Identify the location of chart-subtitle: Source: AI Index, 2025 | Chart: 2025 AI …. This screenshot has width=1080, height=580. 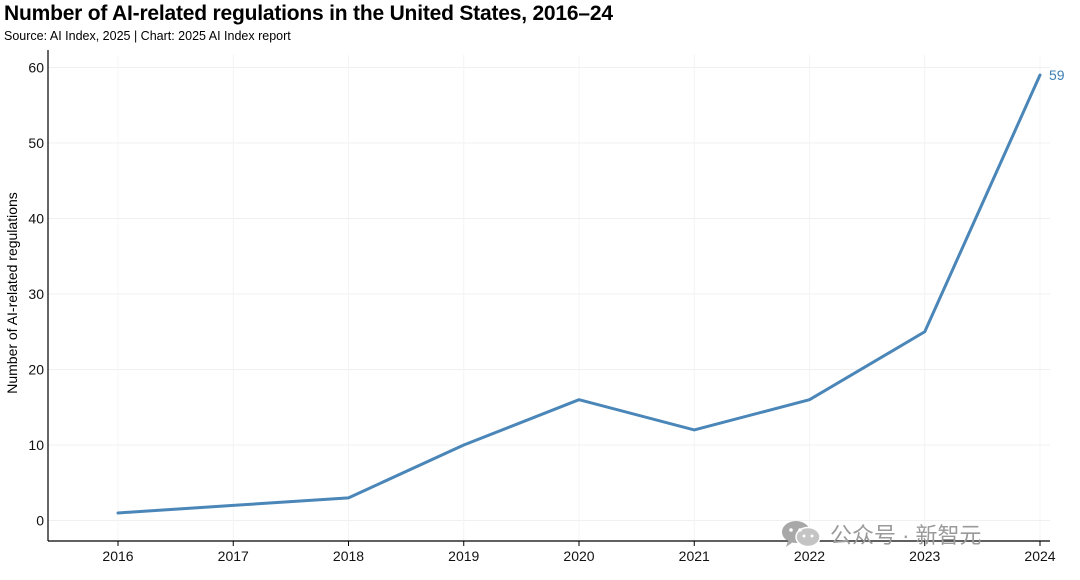
(147, 36).